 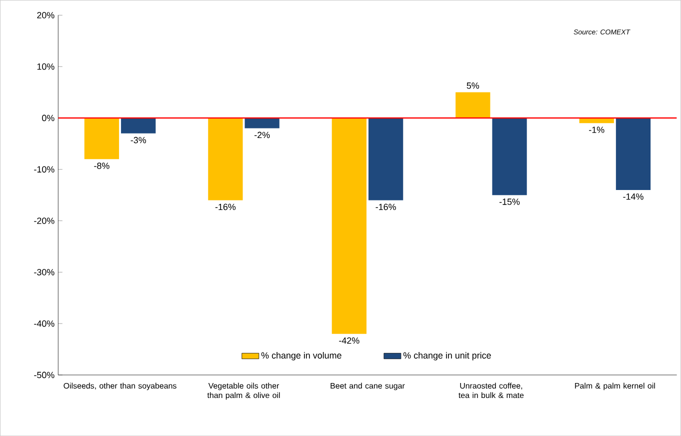 I want to click on data-label: -14%, so click(x=633, y=196).